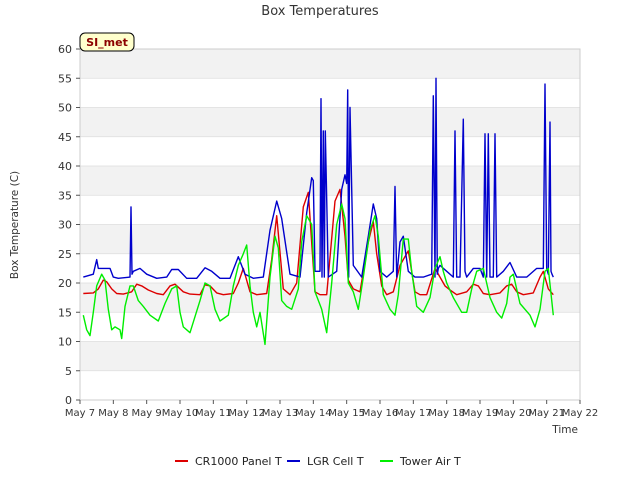  I want to click on legend: CR1000 Panel T LGR Cell T Tower Air T, so click(318, 461).